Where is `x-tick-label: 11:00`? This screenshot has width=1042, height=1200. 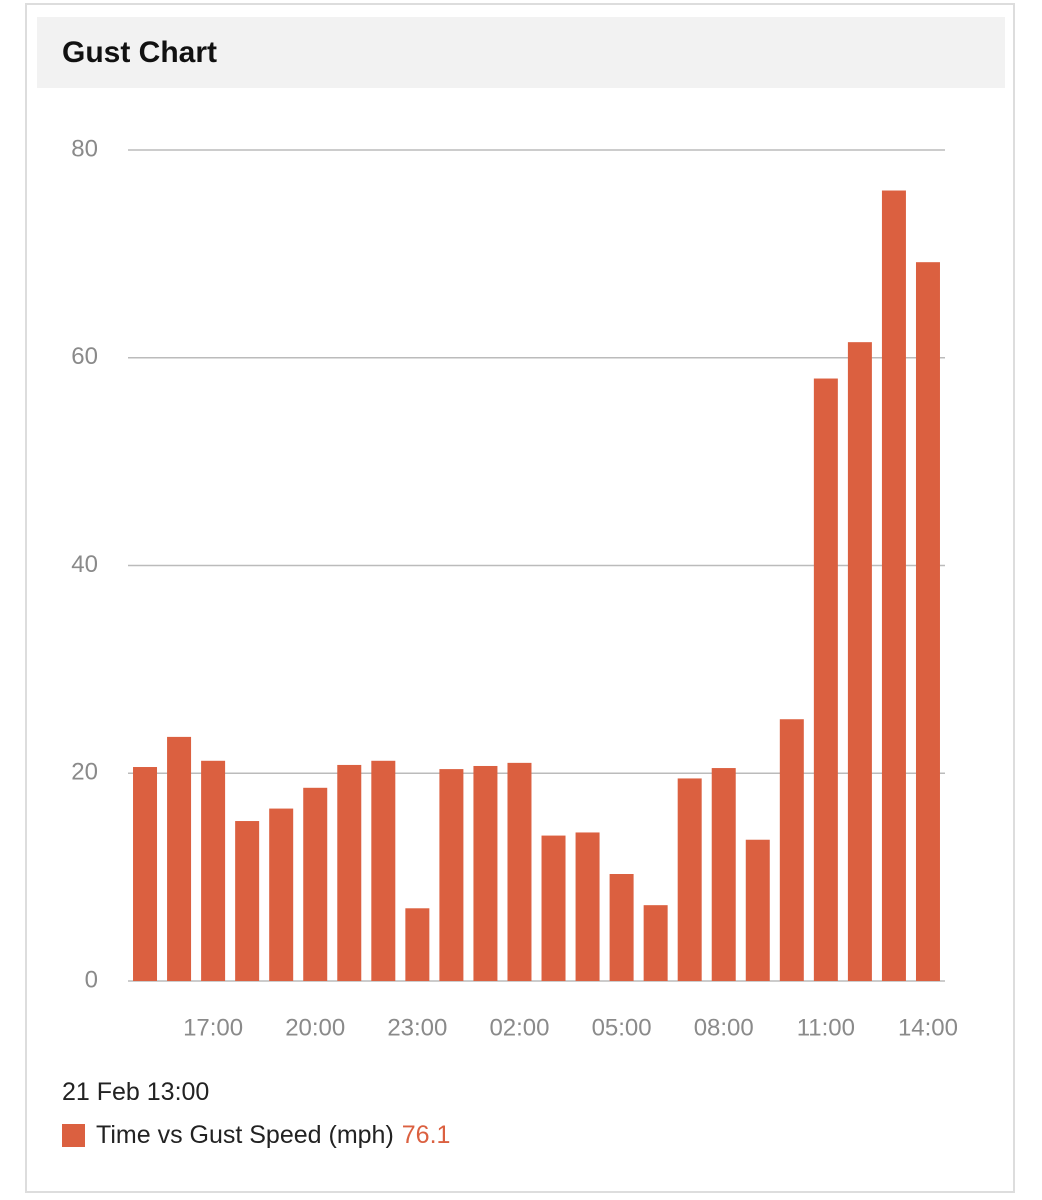
x-tick-label: 11:00 is located at coordinates (826, 1027).